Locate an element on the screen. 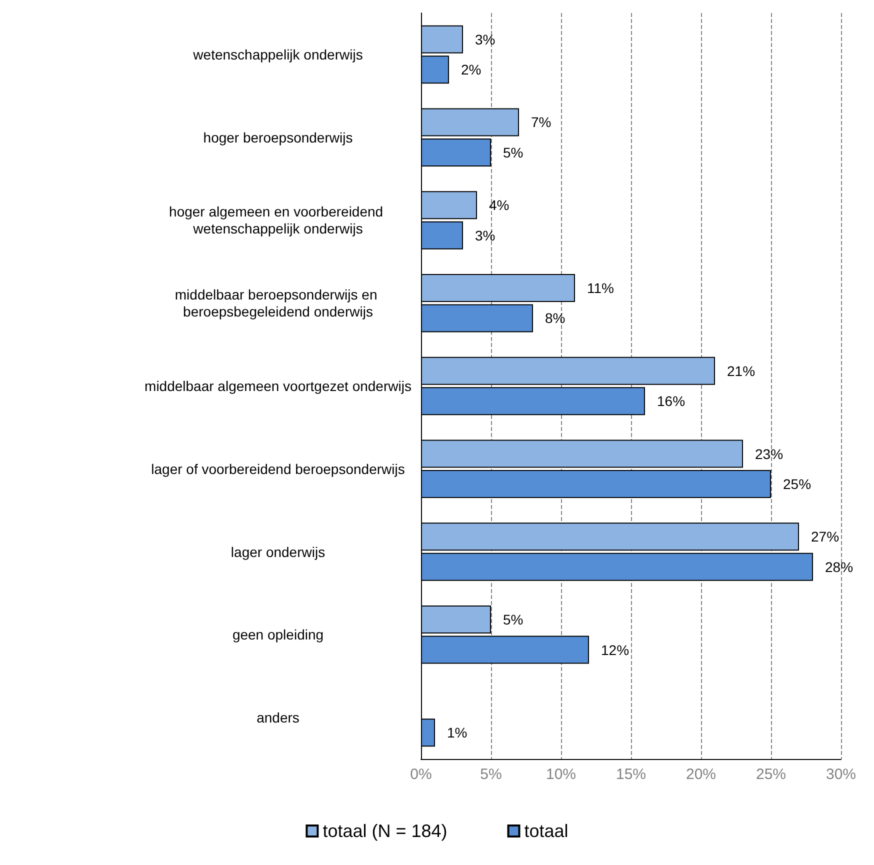 The height and width of the screenshot is (865, 874). y-tick-label: geen opleiding is located at coordinates (278, 634).